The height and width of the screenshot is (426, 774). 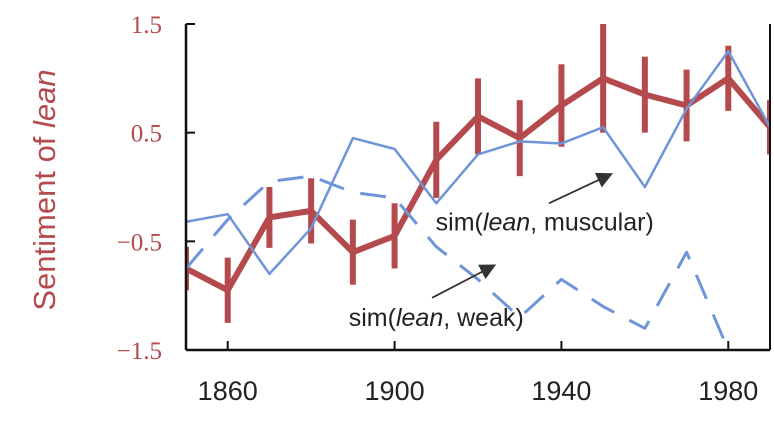 What do you see at coordinates (395, 391) in the screenshot?
I see `x-tick-label: 1900` at bounding box center [395, 391].